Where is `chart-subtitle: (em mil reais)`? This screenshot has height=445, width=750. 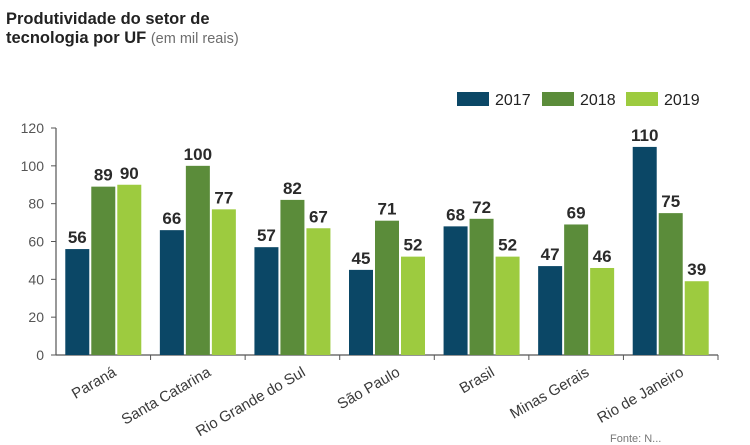
chart-subtitle: (em mil reais) is located at coordinates (194, 39).